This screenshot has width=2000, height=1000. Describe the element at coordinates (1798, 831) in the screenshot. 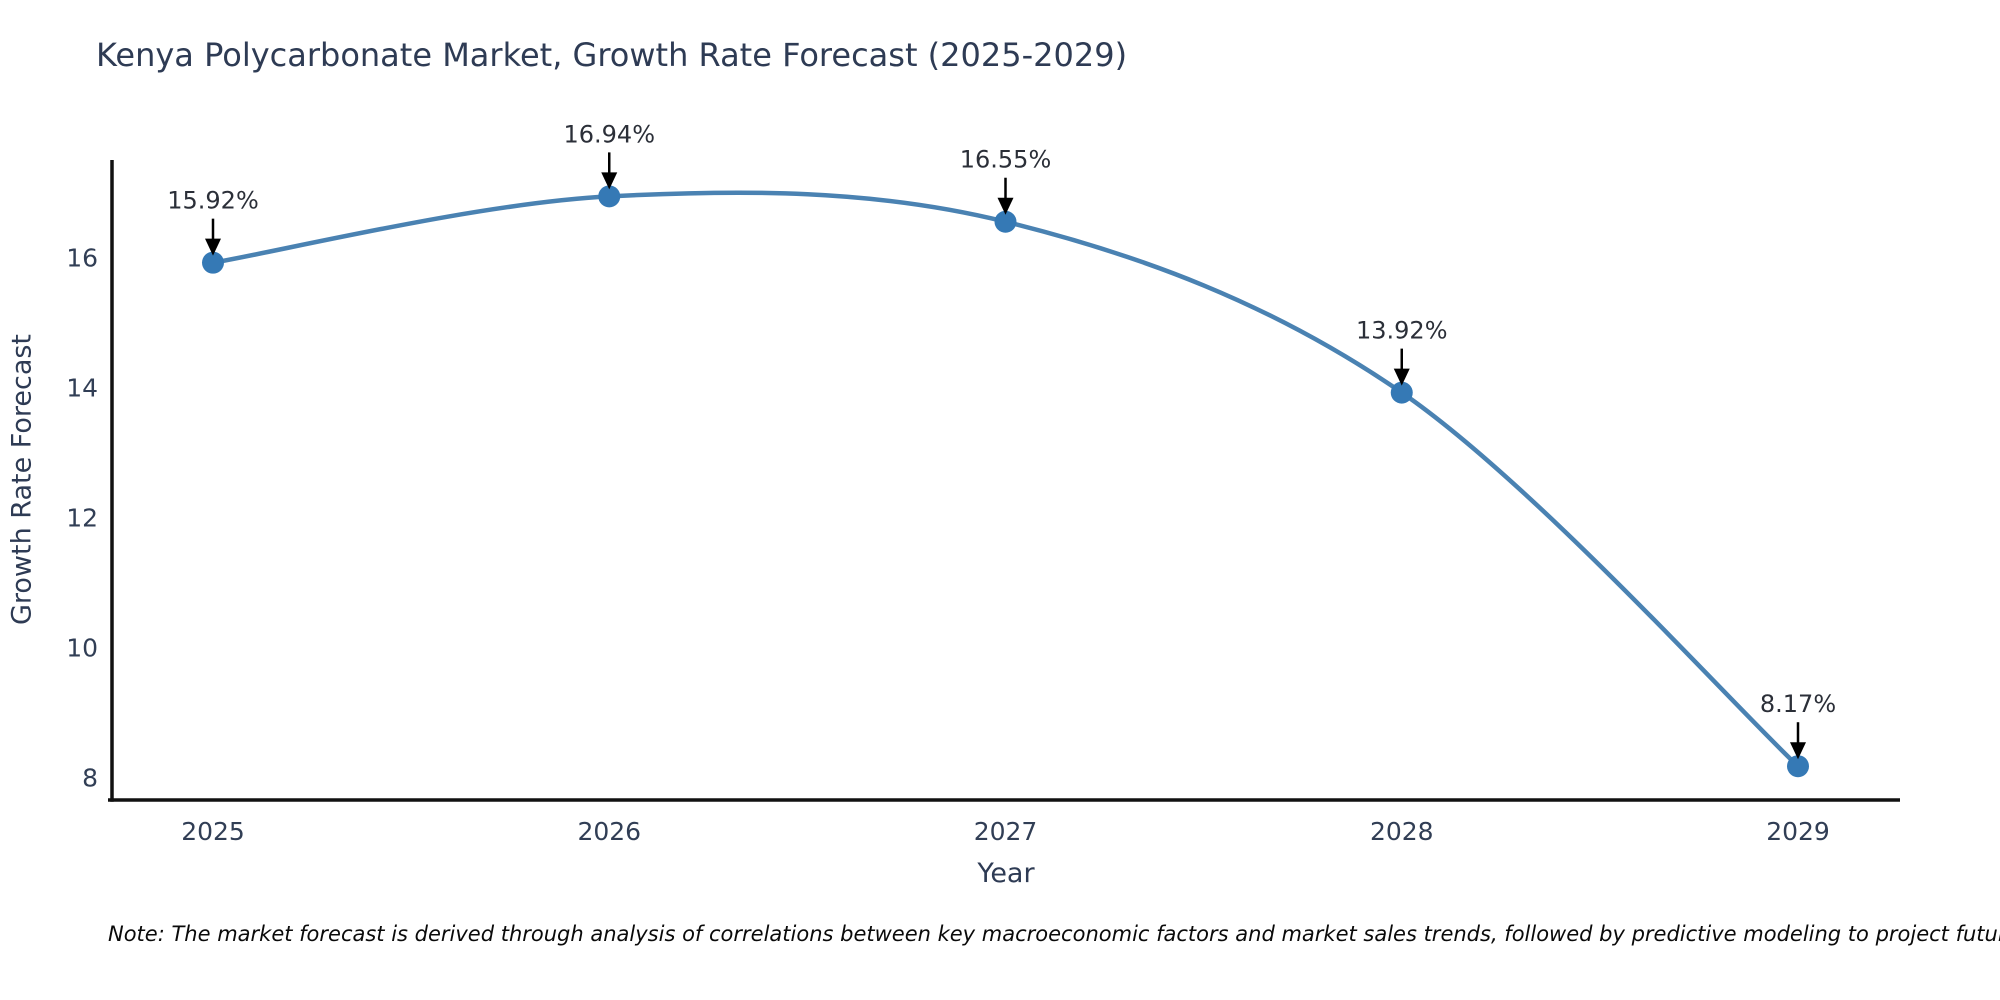

I see `x-tick-label: 2029` at that location.